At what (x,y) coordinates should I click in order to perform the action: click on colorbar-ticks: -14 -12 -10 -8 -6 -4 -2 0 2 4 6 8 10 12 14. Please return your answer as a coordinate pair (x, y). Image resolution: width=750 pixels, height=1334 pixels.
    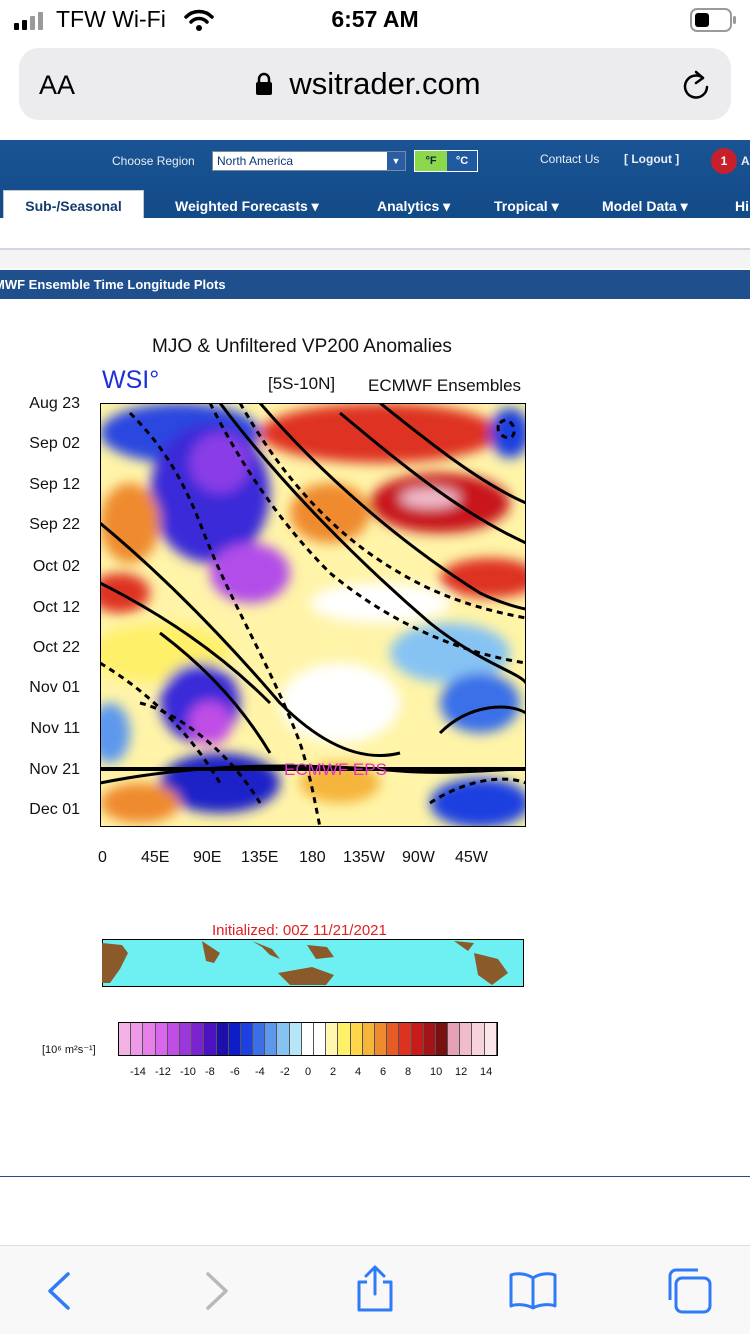
    Looking at the image, I should click on (311, 1074).